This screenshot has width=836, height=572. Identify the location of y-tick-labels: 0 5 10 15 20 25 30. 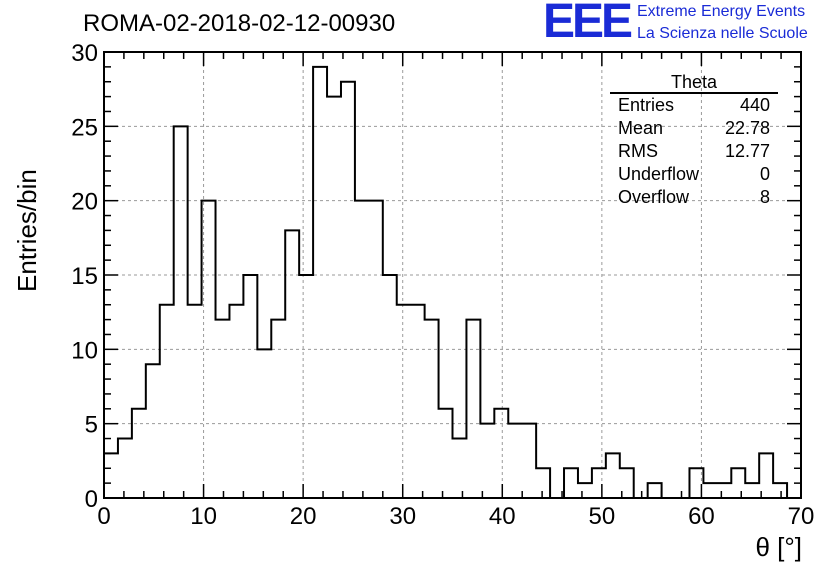
(84, 276).